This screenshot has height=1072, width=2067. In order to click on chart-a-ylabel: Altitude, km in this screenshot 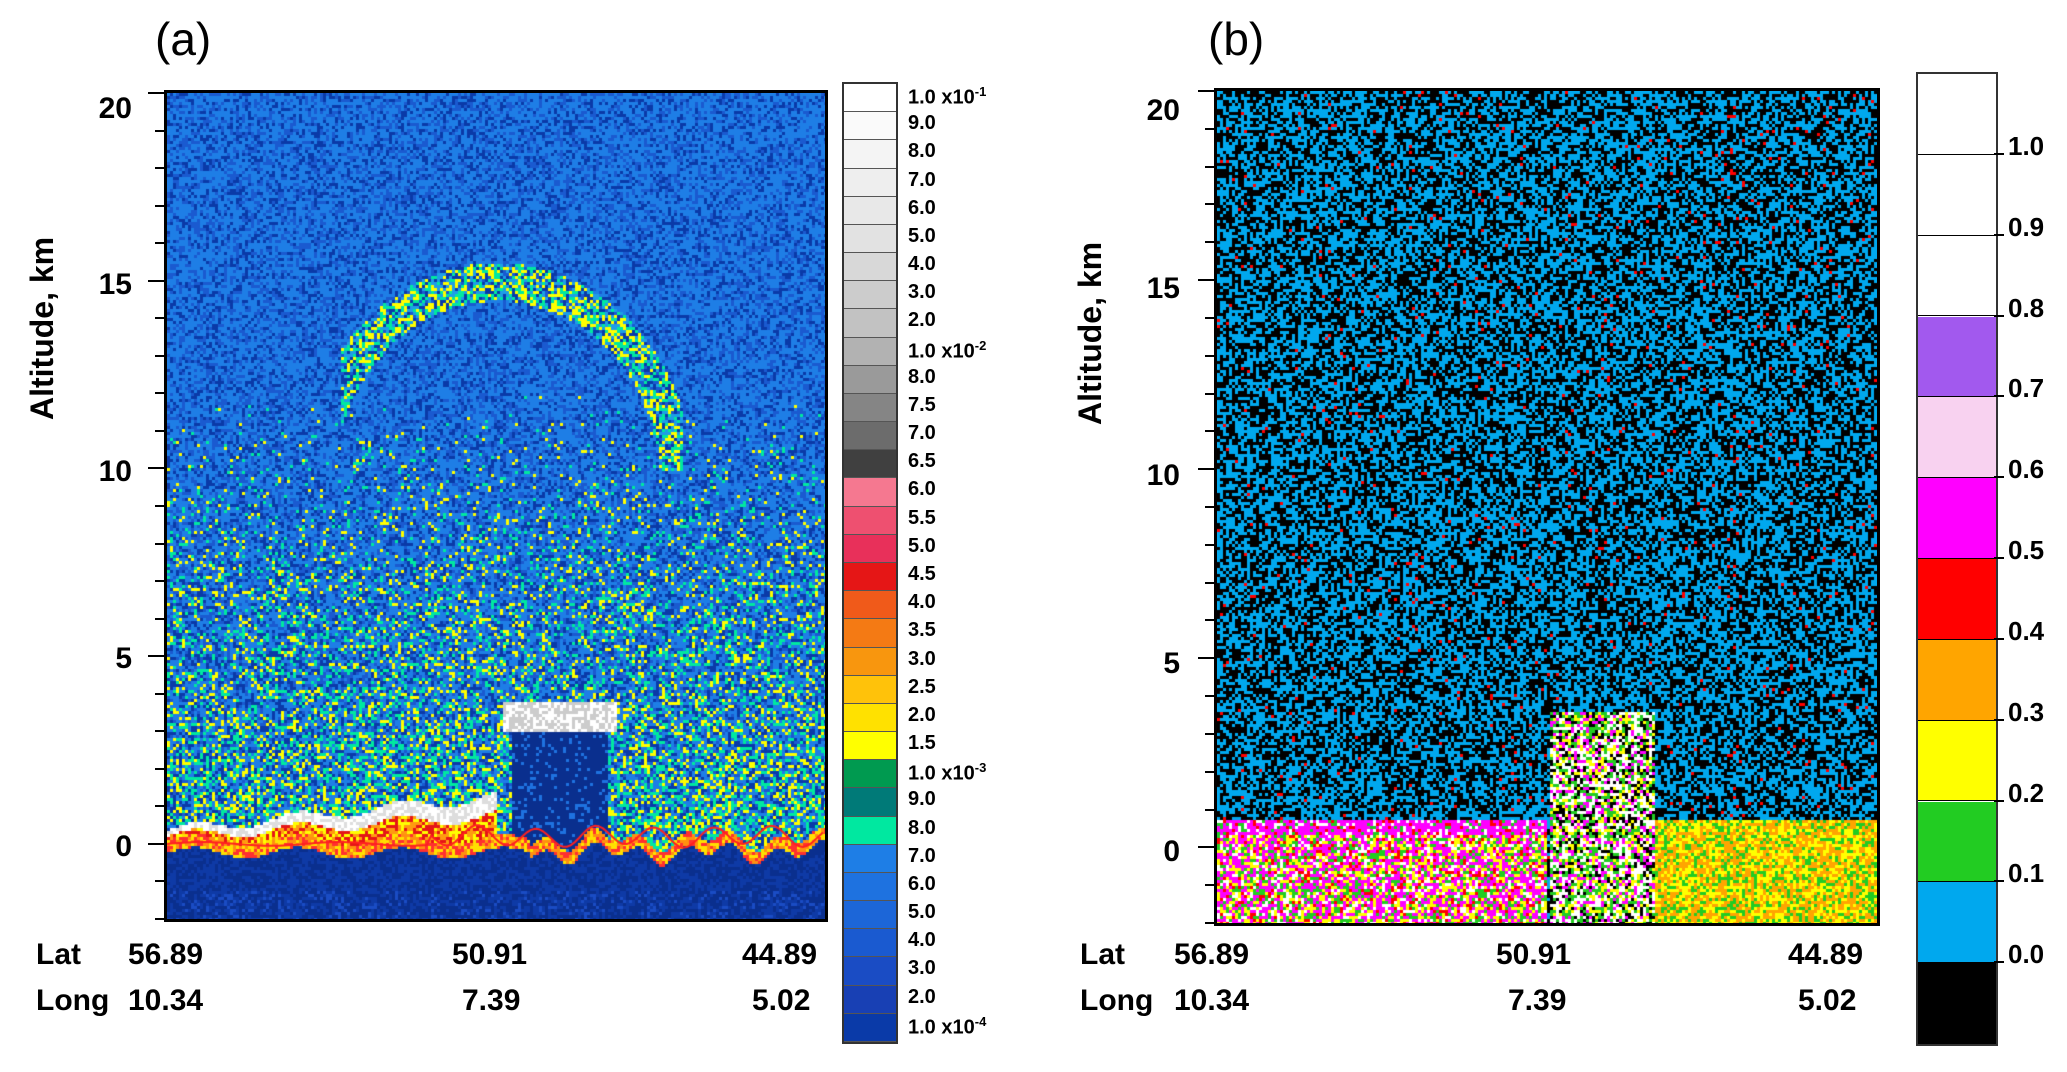, I will do `click(42, 328)`.